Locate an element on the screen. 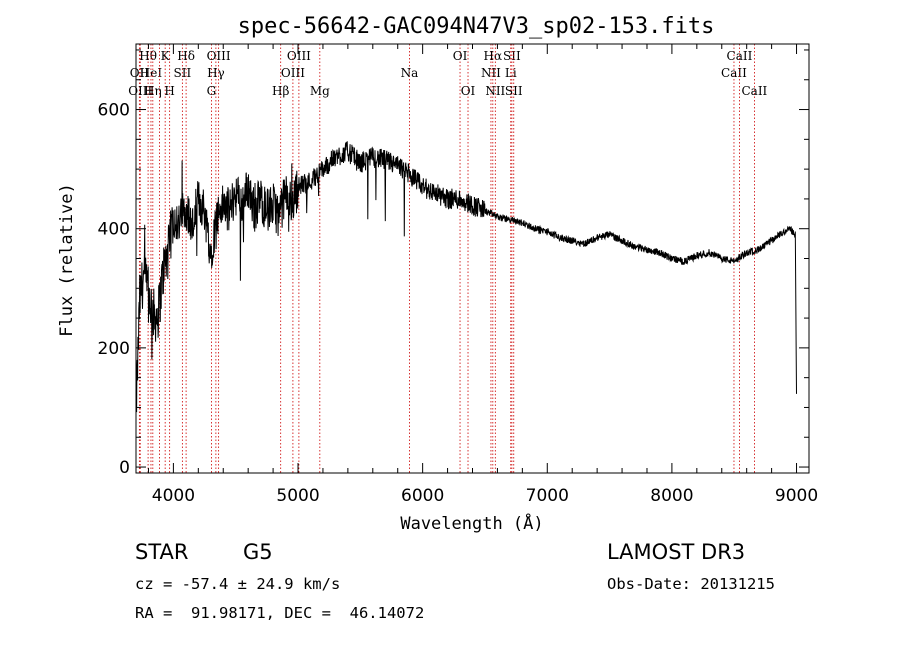 The height and width of the screenshot is (649, 900). emission-line-label: Mg is located at coordinates (320, 91).